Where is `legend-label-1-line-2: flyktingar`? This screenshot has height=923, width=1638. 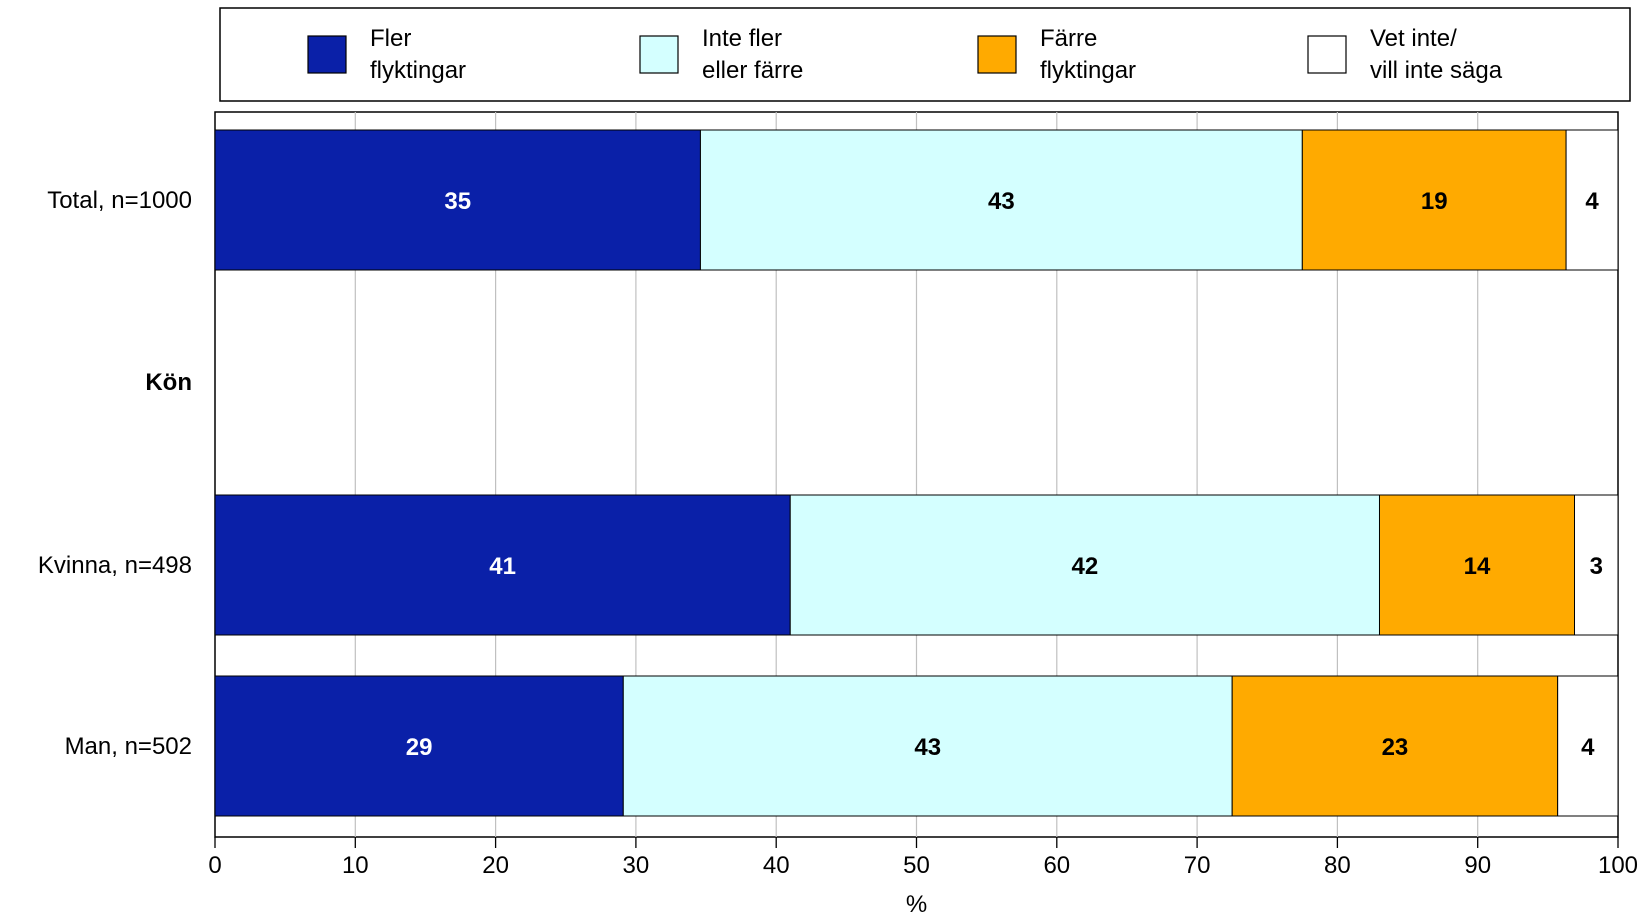 legend-label-1-line-2: flyktingar is located at coordinates (418, 70).